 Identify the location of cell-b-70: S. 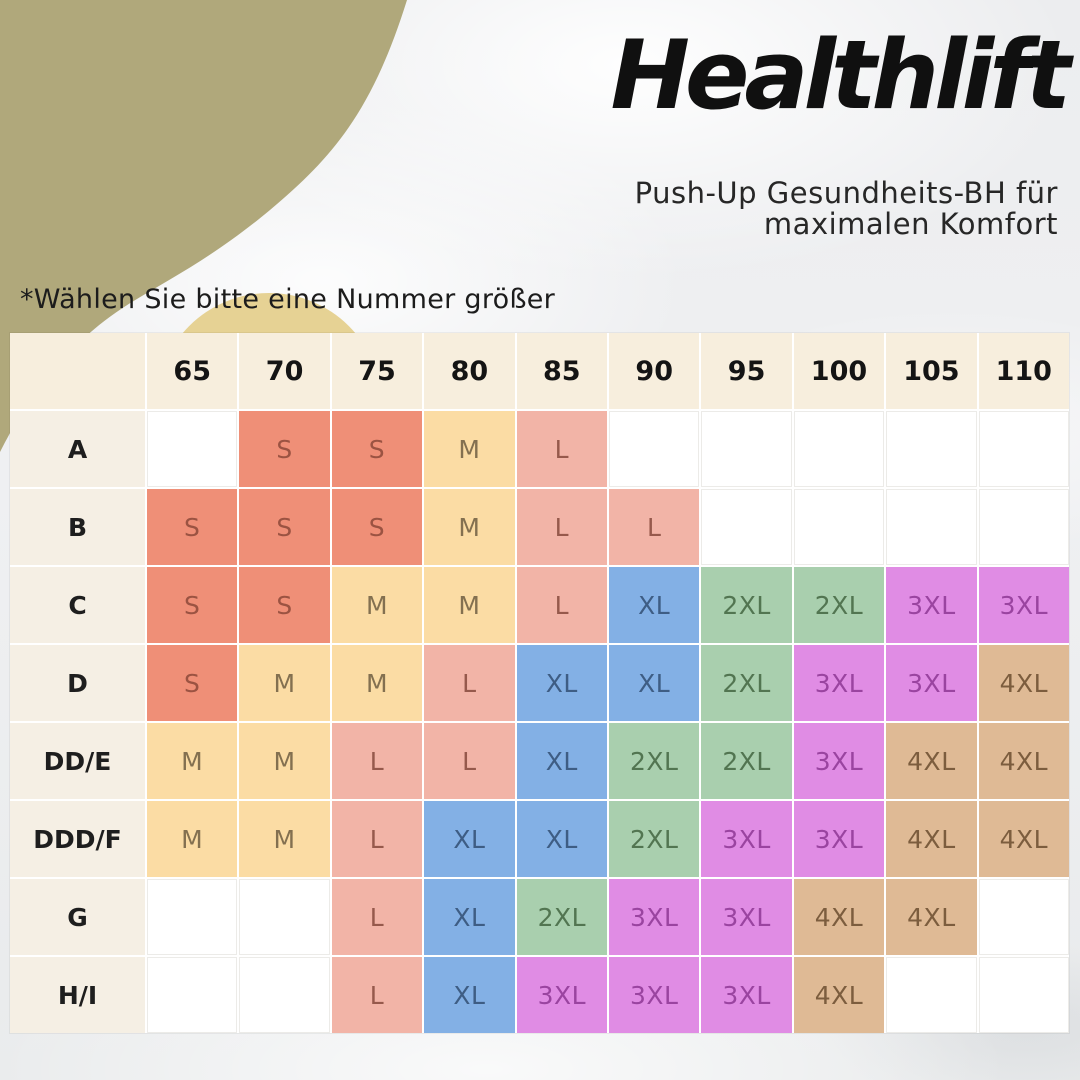
(284, 527).